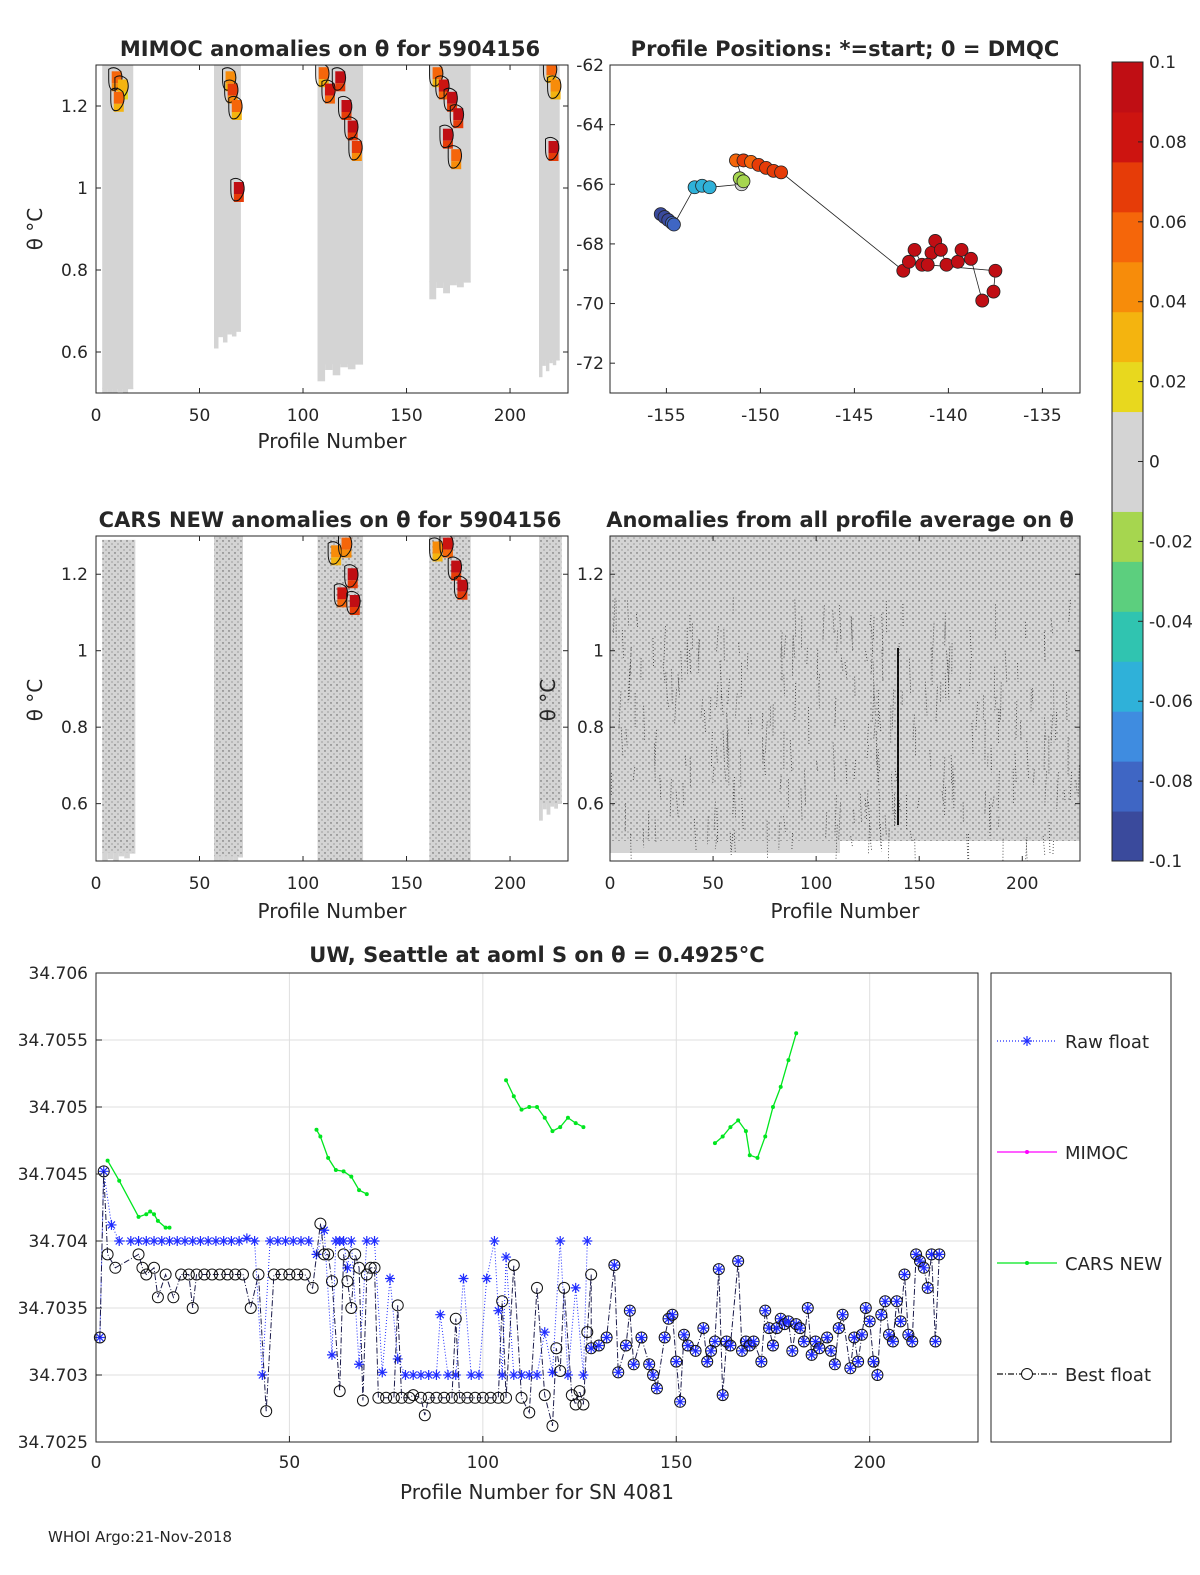 The image size is (1200, 1575). Describe the element at coordinates (53, 1175) in the screenshot. I see `y-tick-label: 34.7045` at that location.